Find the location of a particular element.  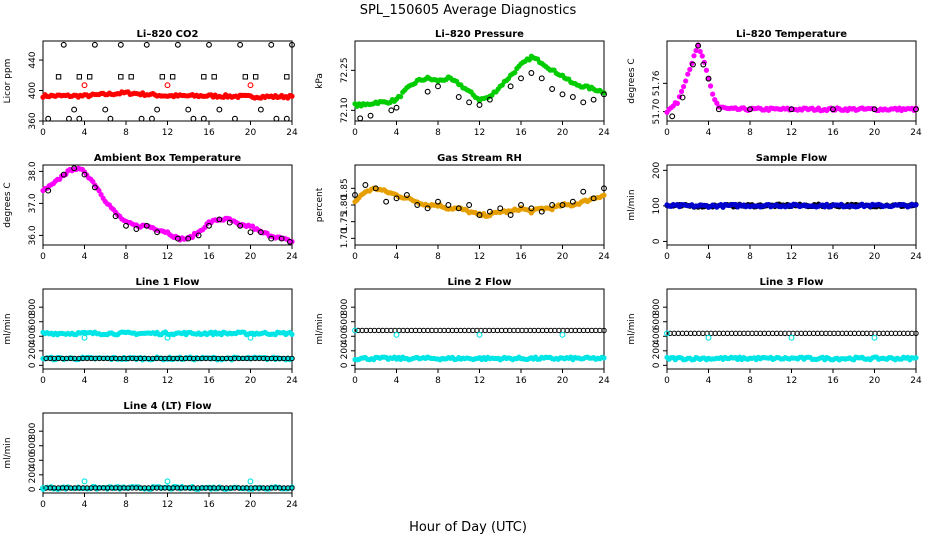

panel-line-2-flow-xtick-label: 0 is located at coordinates (355, 381).